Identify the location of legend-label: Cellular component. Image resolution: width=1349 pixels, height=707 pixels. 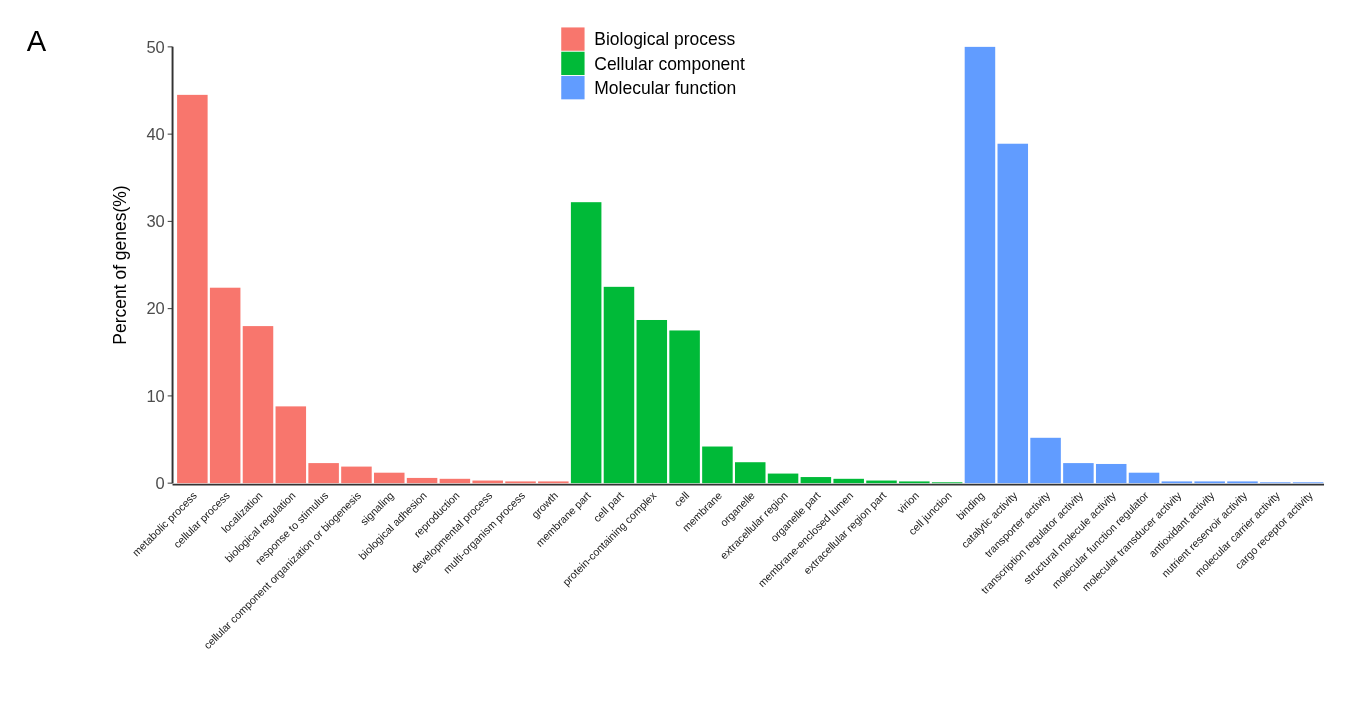
(670, 63).